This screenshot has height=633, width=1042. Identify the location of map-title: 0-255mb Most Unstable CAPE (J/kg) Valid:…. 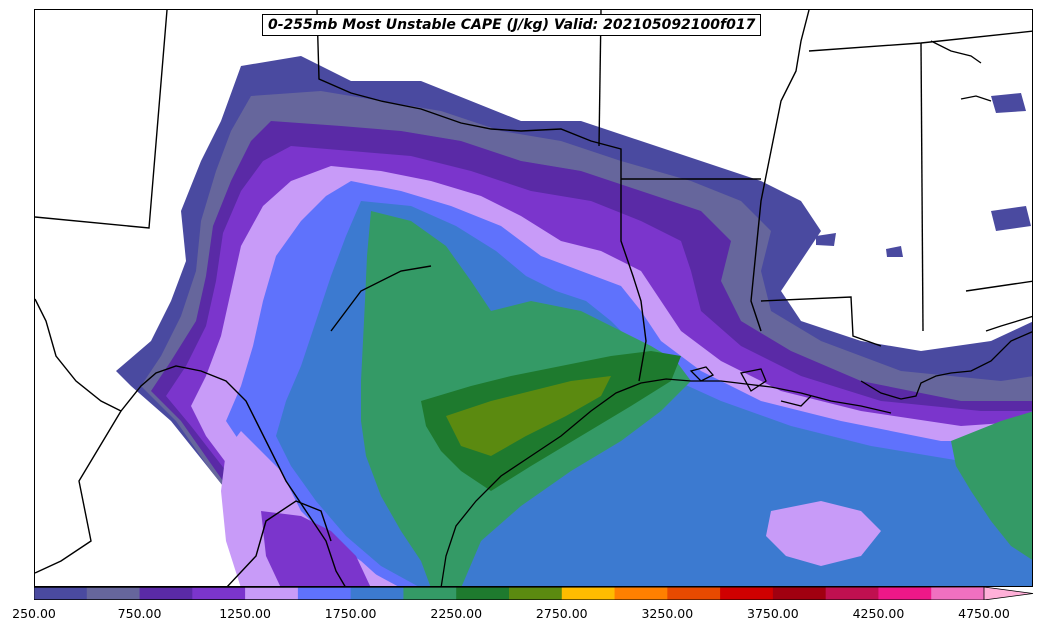
(512, 25).